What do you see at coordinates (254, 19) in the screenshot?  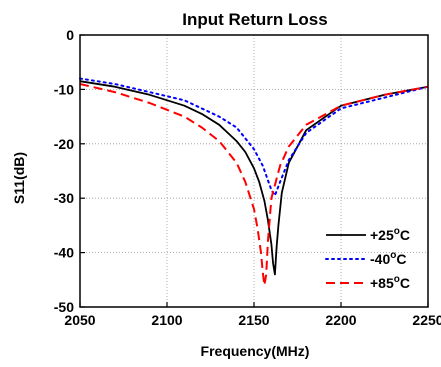 I see `chart-title: Input Return Loss` at bounding box center [254, 19].